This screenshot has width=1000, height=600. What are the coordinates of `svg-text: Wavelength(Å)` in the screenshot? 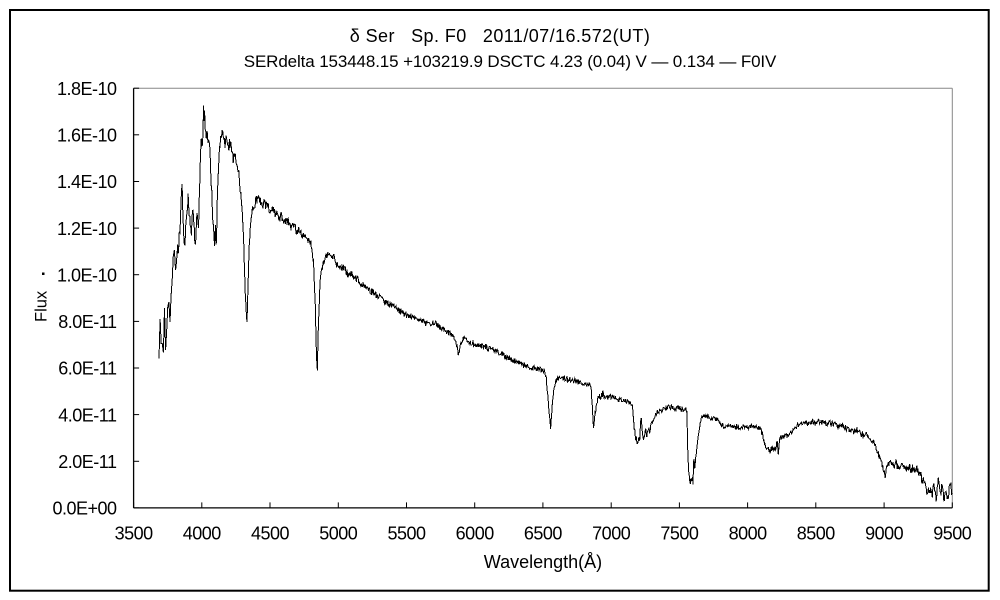 It's located at (543, 562).